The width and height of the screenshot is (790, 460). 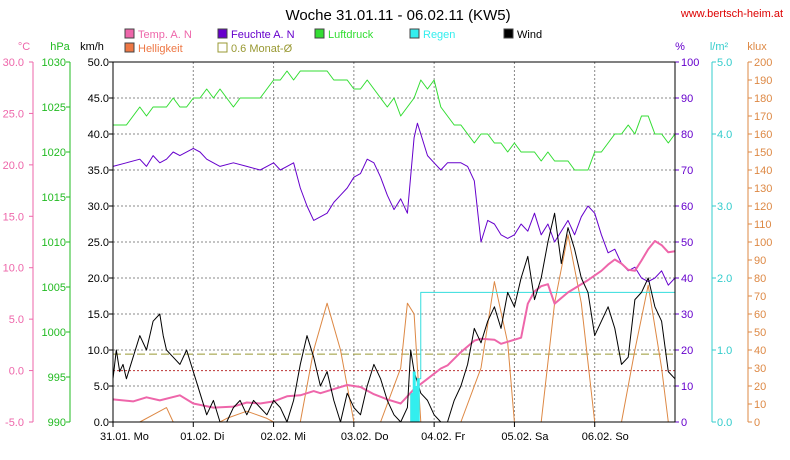 What do you see at coordinates (724, 423) in the screenshot?
I see `tick-label-rain: 0.0` at bounding box center [724, 423].